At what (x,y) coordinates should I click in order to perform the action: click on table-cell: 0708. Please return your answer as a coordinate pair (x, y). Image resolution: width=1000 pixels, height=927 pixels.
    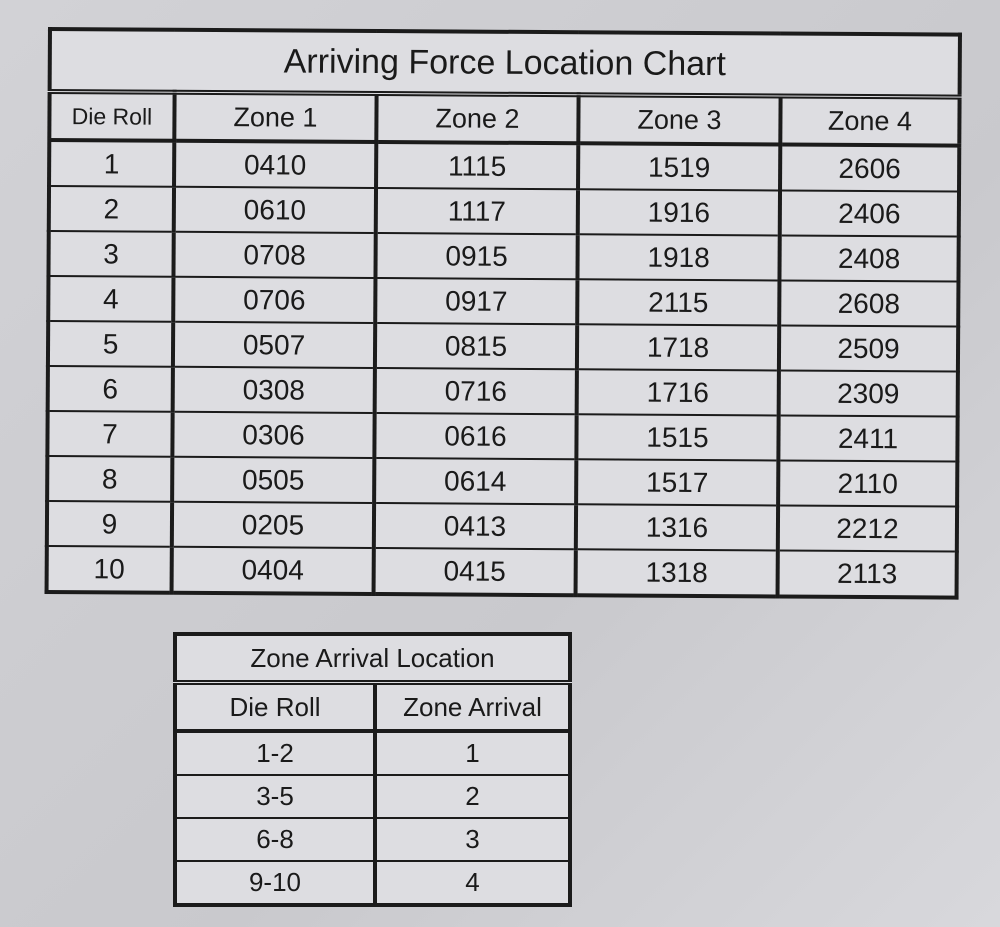
    Looking at the image, I should click on (274, 255).